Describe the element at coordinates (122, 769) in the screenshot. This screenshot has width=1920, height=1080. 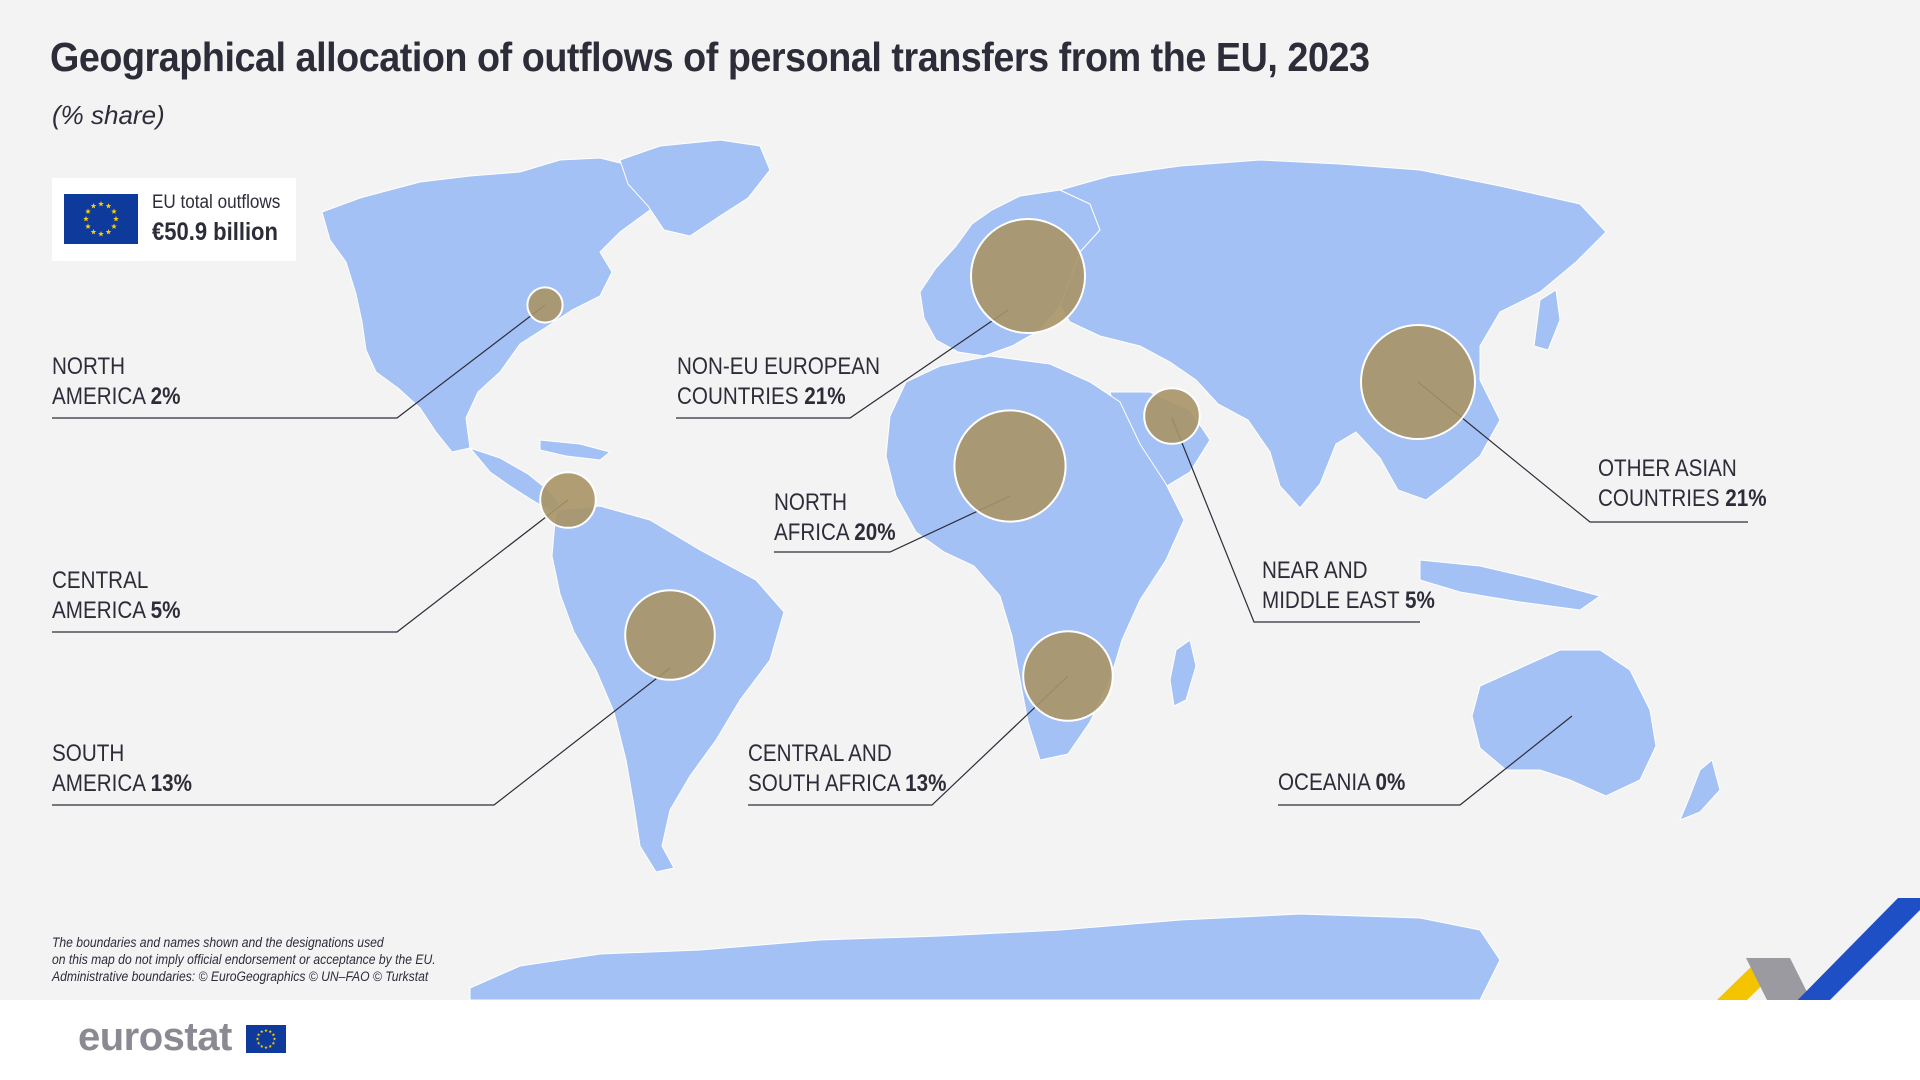
I see `label-south-america: SOUTH AMERICA 13%` at that location.